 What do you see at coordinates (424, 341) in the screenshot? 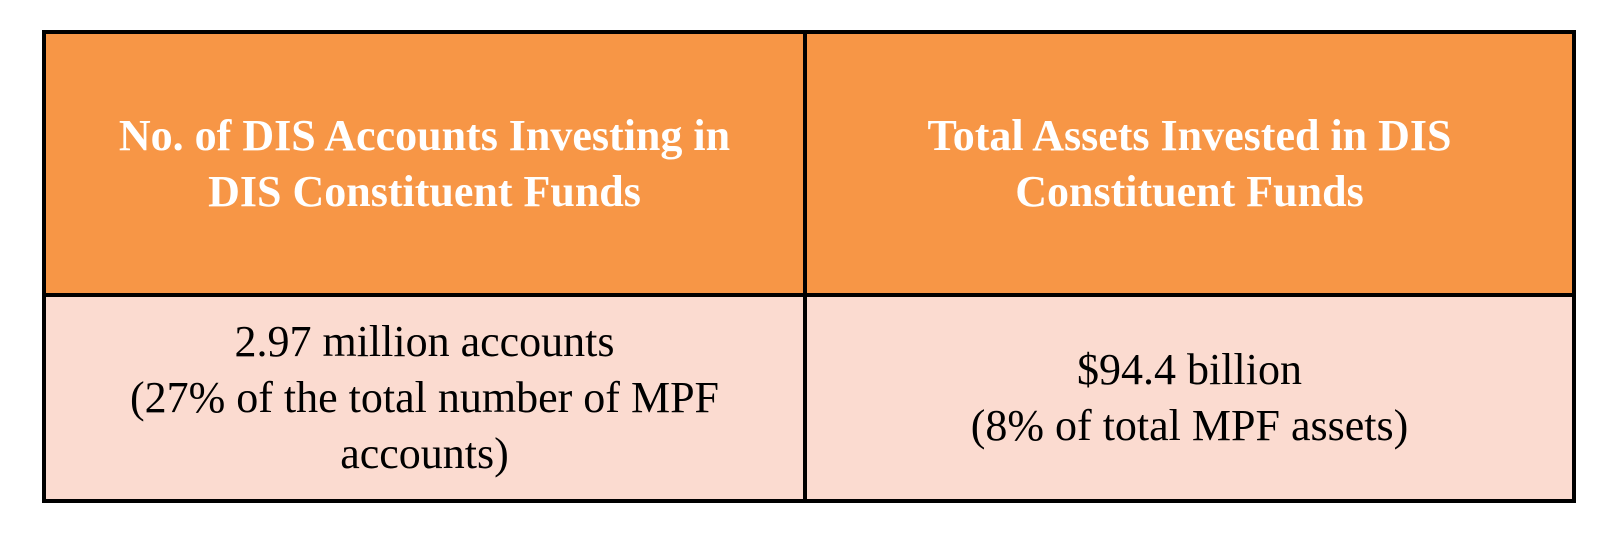
I see `value-accounts-line-1: 2.97 million accounts` at bounding box center [424, 341].